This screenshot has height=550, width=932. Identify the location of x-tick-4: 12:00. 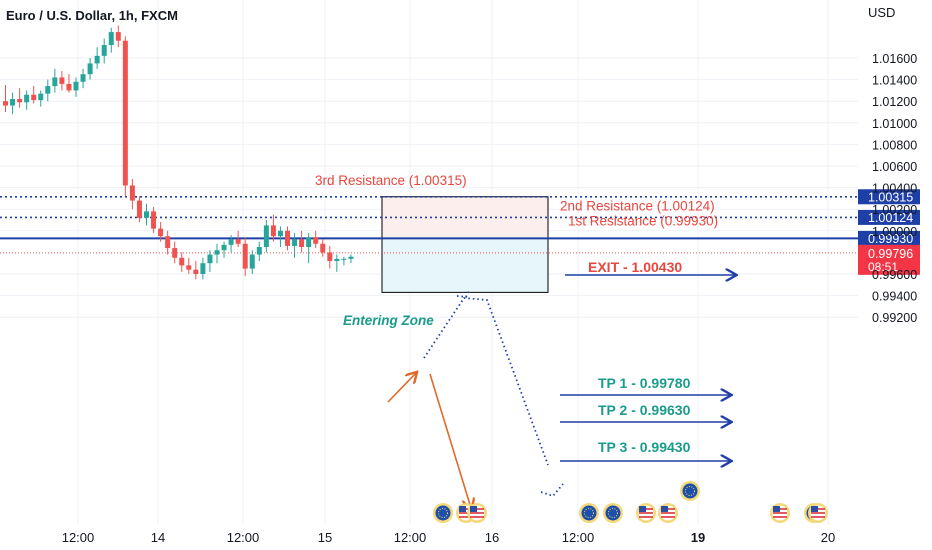
(410, 537).